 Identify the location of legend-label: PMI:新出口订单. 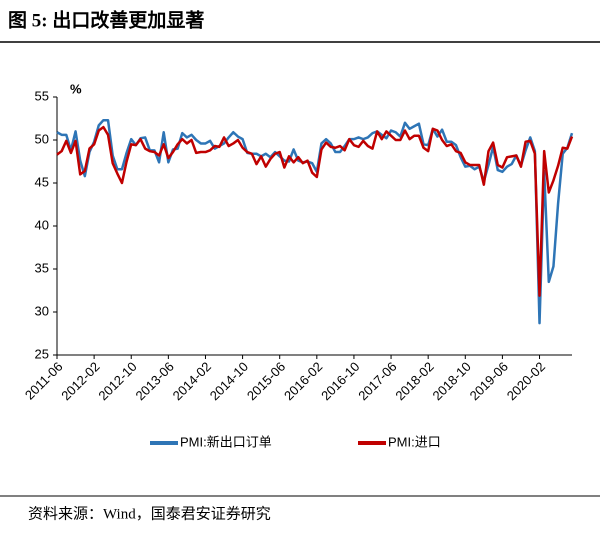
(226, 441).